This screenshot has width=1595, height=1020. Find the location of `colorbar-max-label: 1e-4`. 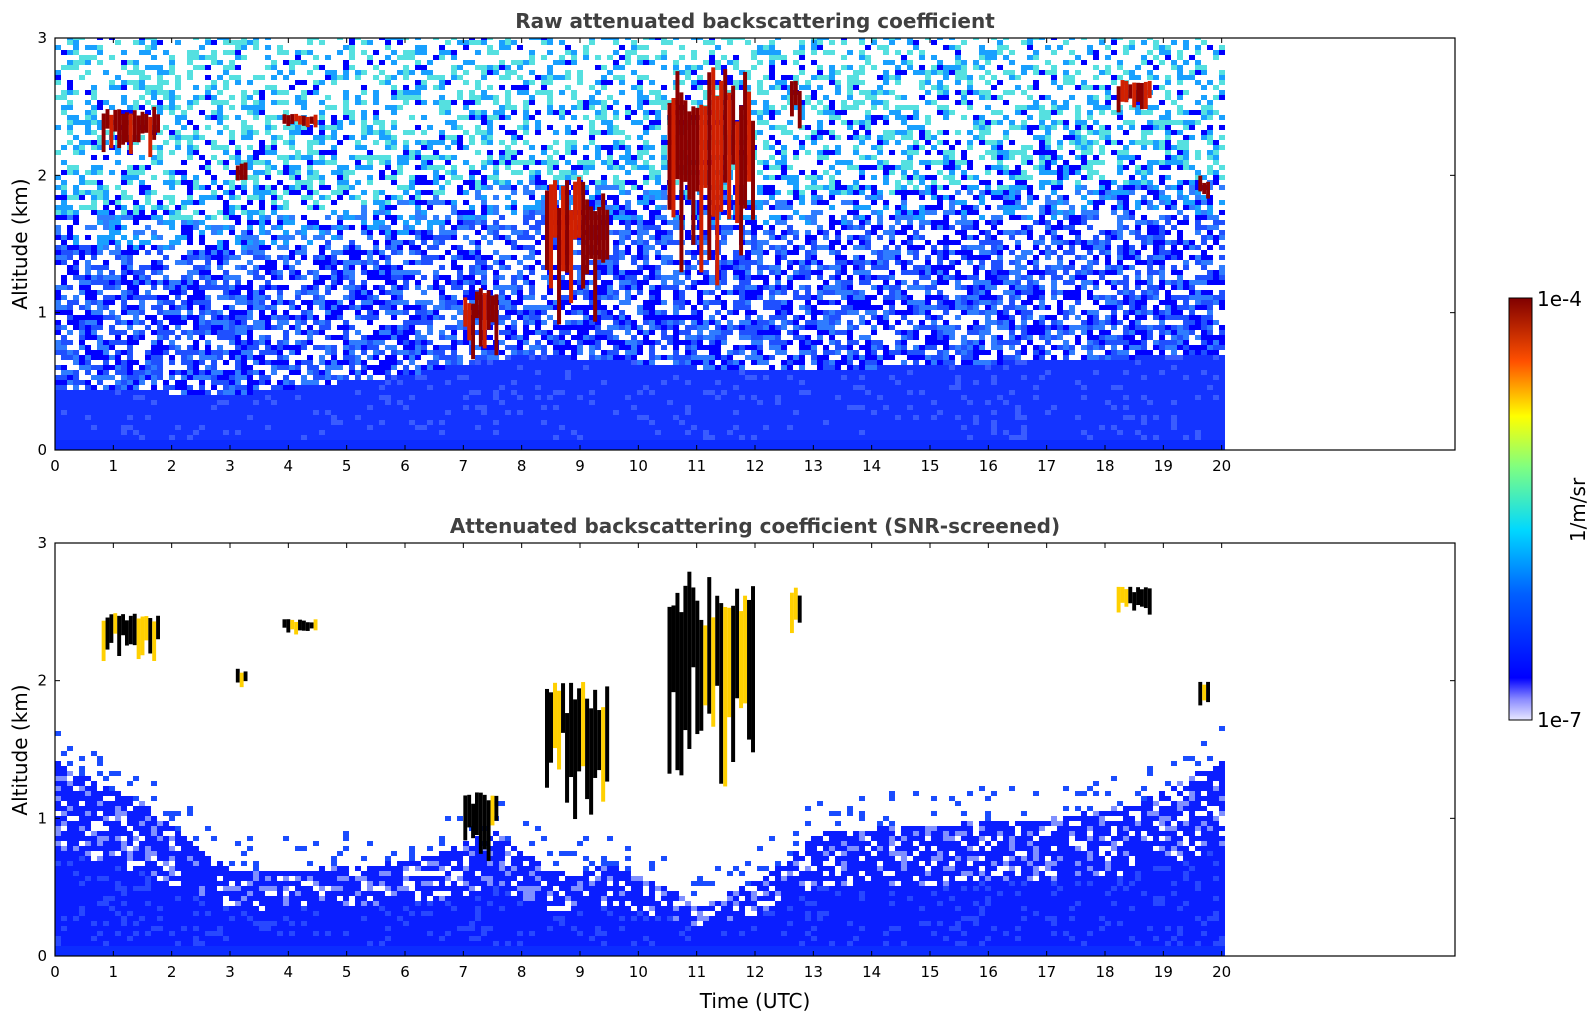

colorbar-max-label: 1e-4 is located at coordinates (1559, 299).